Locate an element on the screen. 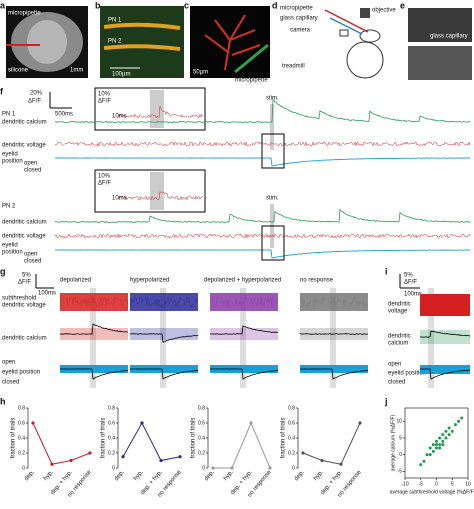 This screenshot has width=474, height=509. label: 10ms is located at coordinates (119, 117).